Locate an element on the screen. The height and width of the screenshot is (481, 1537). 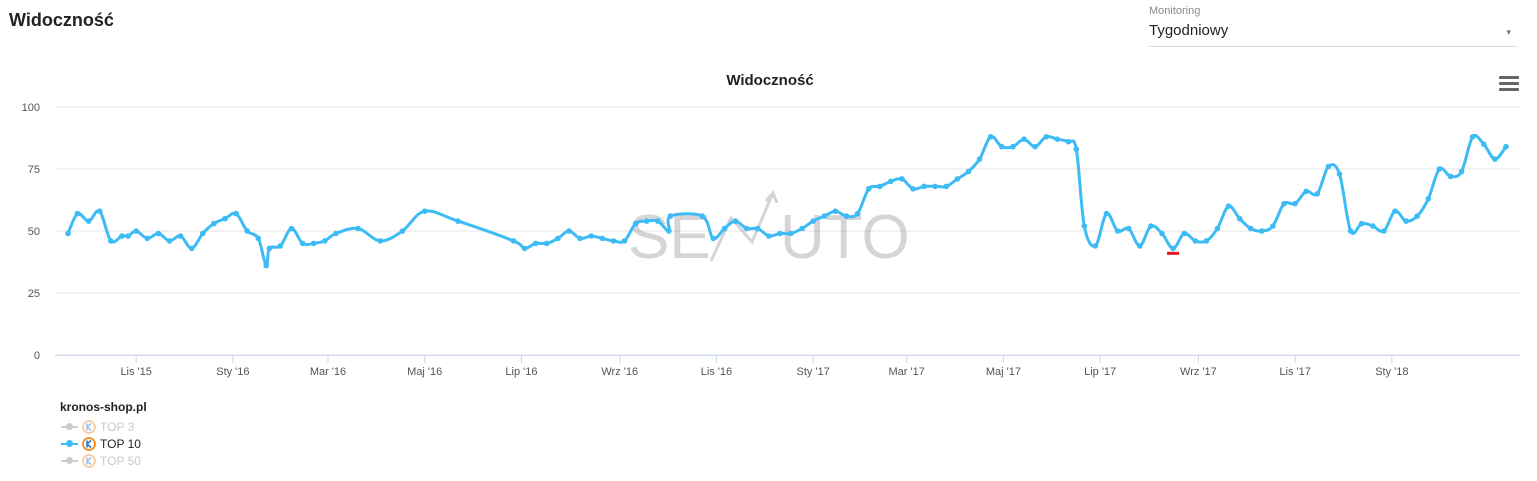
x-tick-label: Sty '18 is located at coordinates (1391, 372).